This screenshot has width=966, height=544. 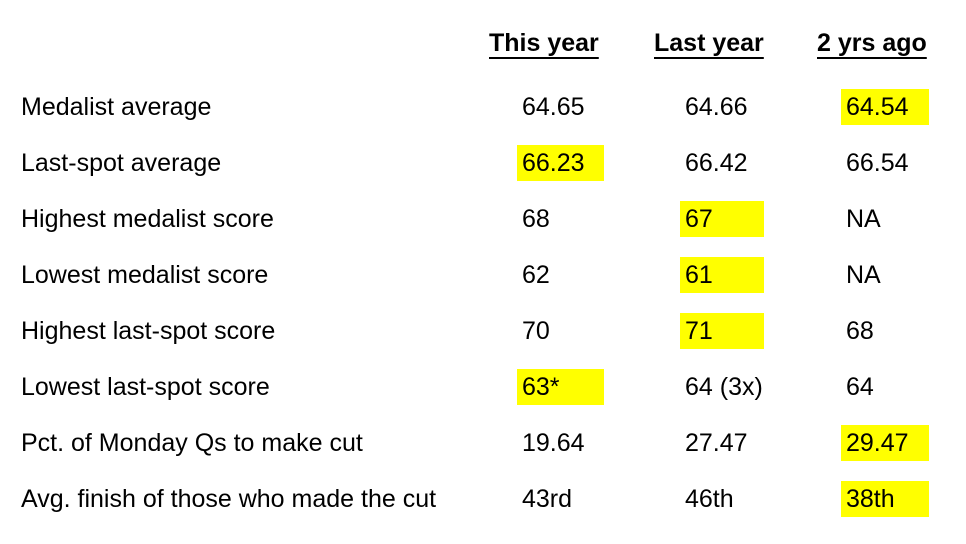 What do you see at coordinates (722, 219) in the screenshot?
I see `cell-last-year: 67` at bounding box center [722, 219].